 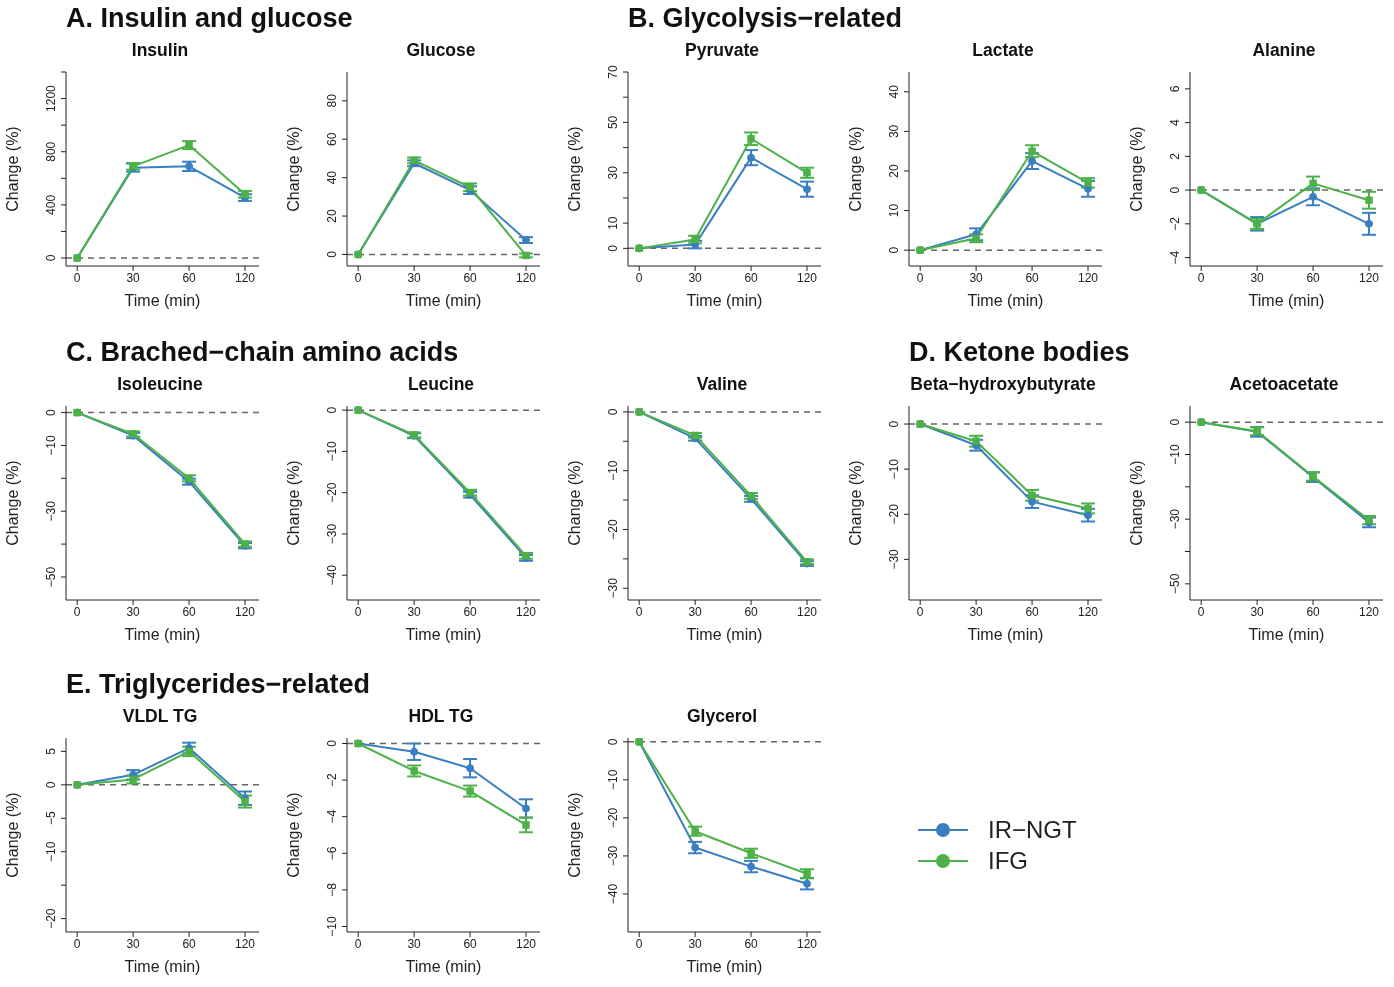 What do you see at coordinates (1175, 223) in the screenshot?
I see `y-tick-label: −2` at bounding box center [1175, 223].